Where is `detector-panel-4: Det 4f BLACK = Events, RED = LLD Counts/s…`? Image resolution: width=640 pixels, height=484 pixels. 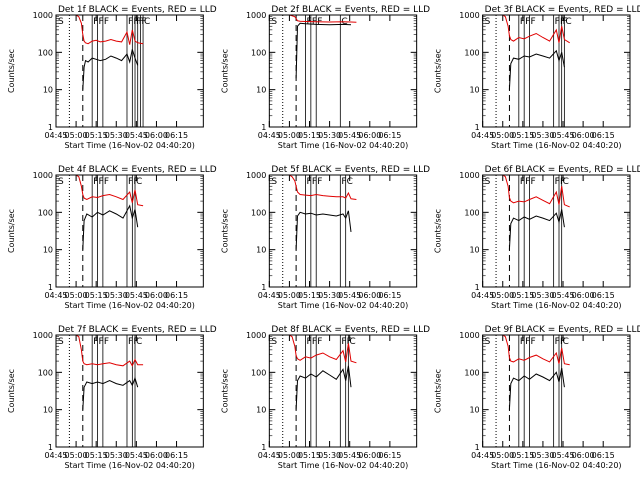 detector-panel-4: Det 4f BLACK = Events, RED = LLD Counts/s… is located at coordinates (112, 237).